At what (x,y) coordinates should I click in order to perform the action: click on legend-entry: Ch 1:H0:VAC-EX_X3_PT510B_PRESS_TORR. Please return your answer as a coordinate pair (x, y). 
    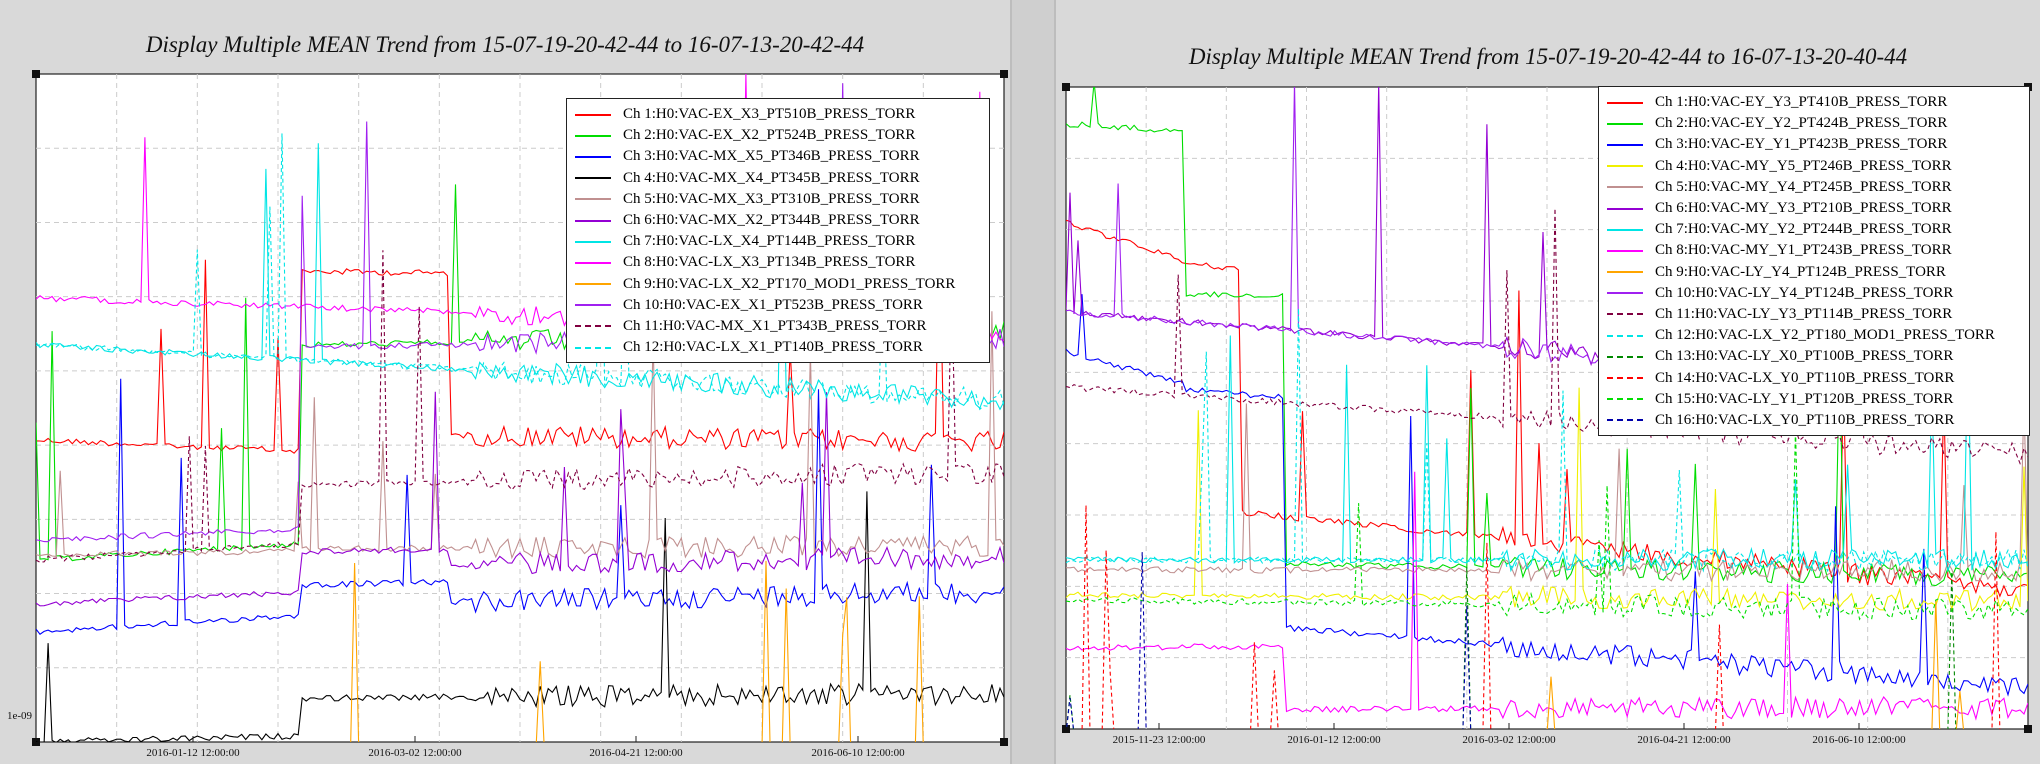
    Looking at the image, I should click on (778, 114).